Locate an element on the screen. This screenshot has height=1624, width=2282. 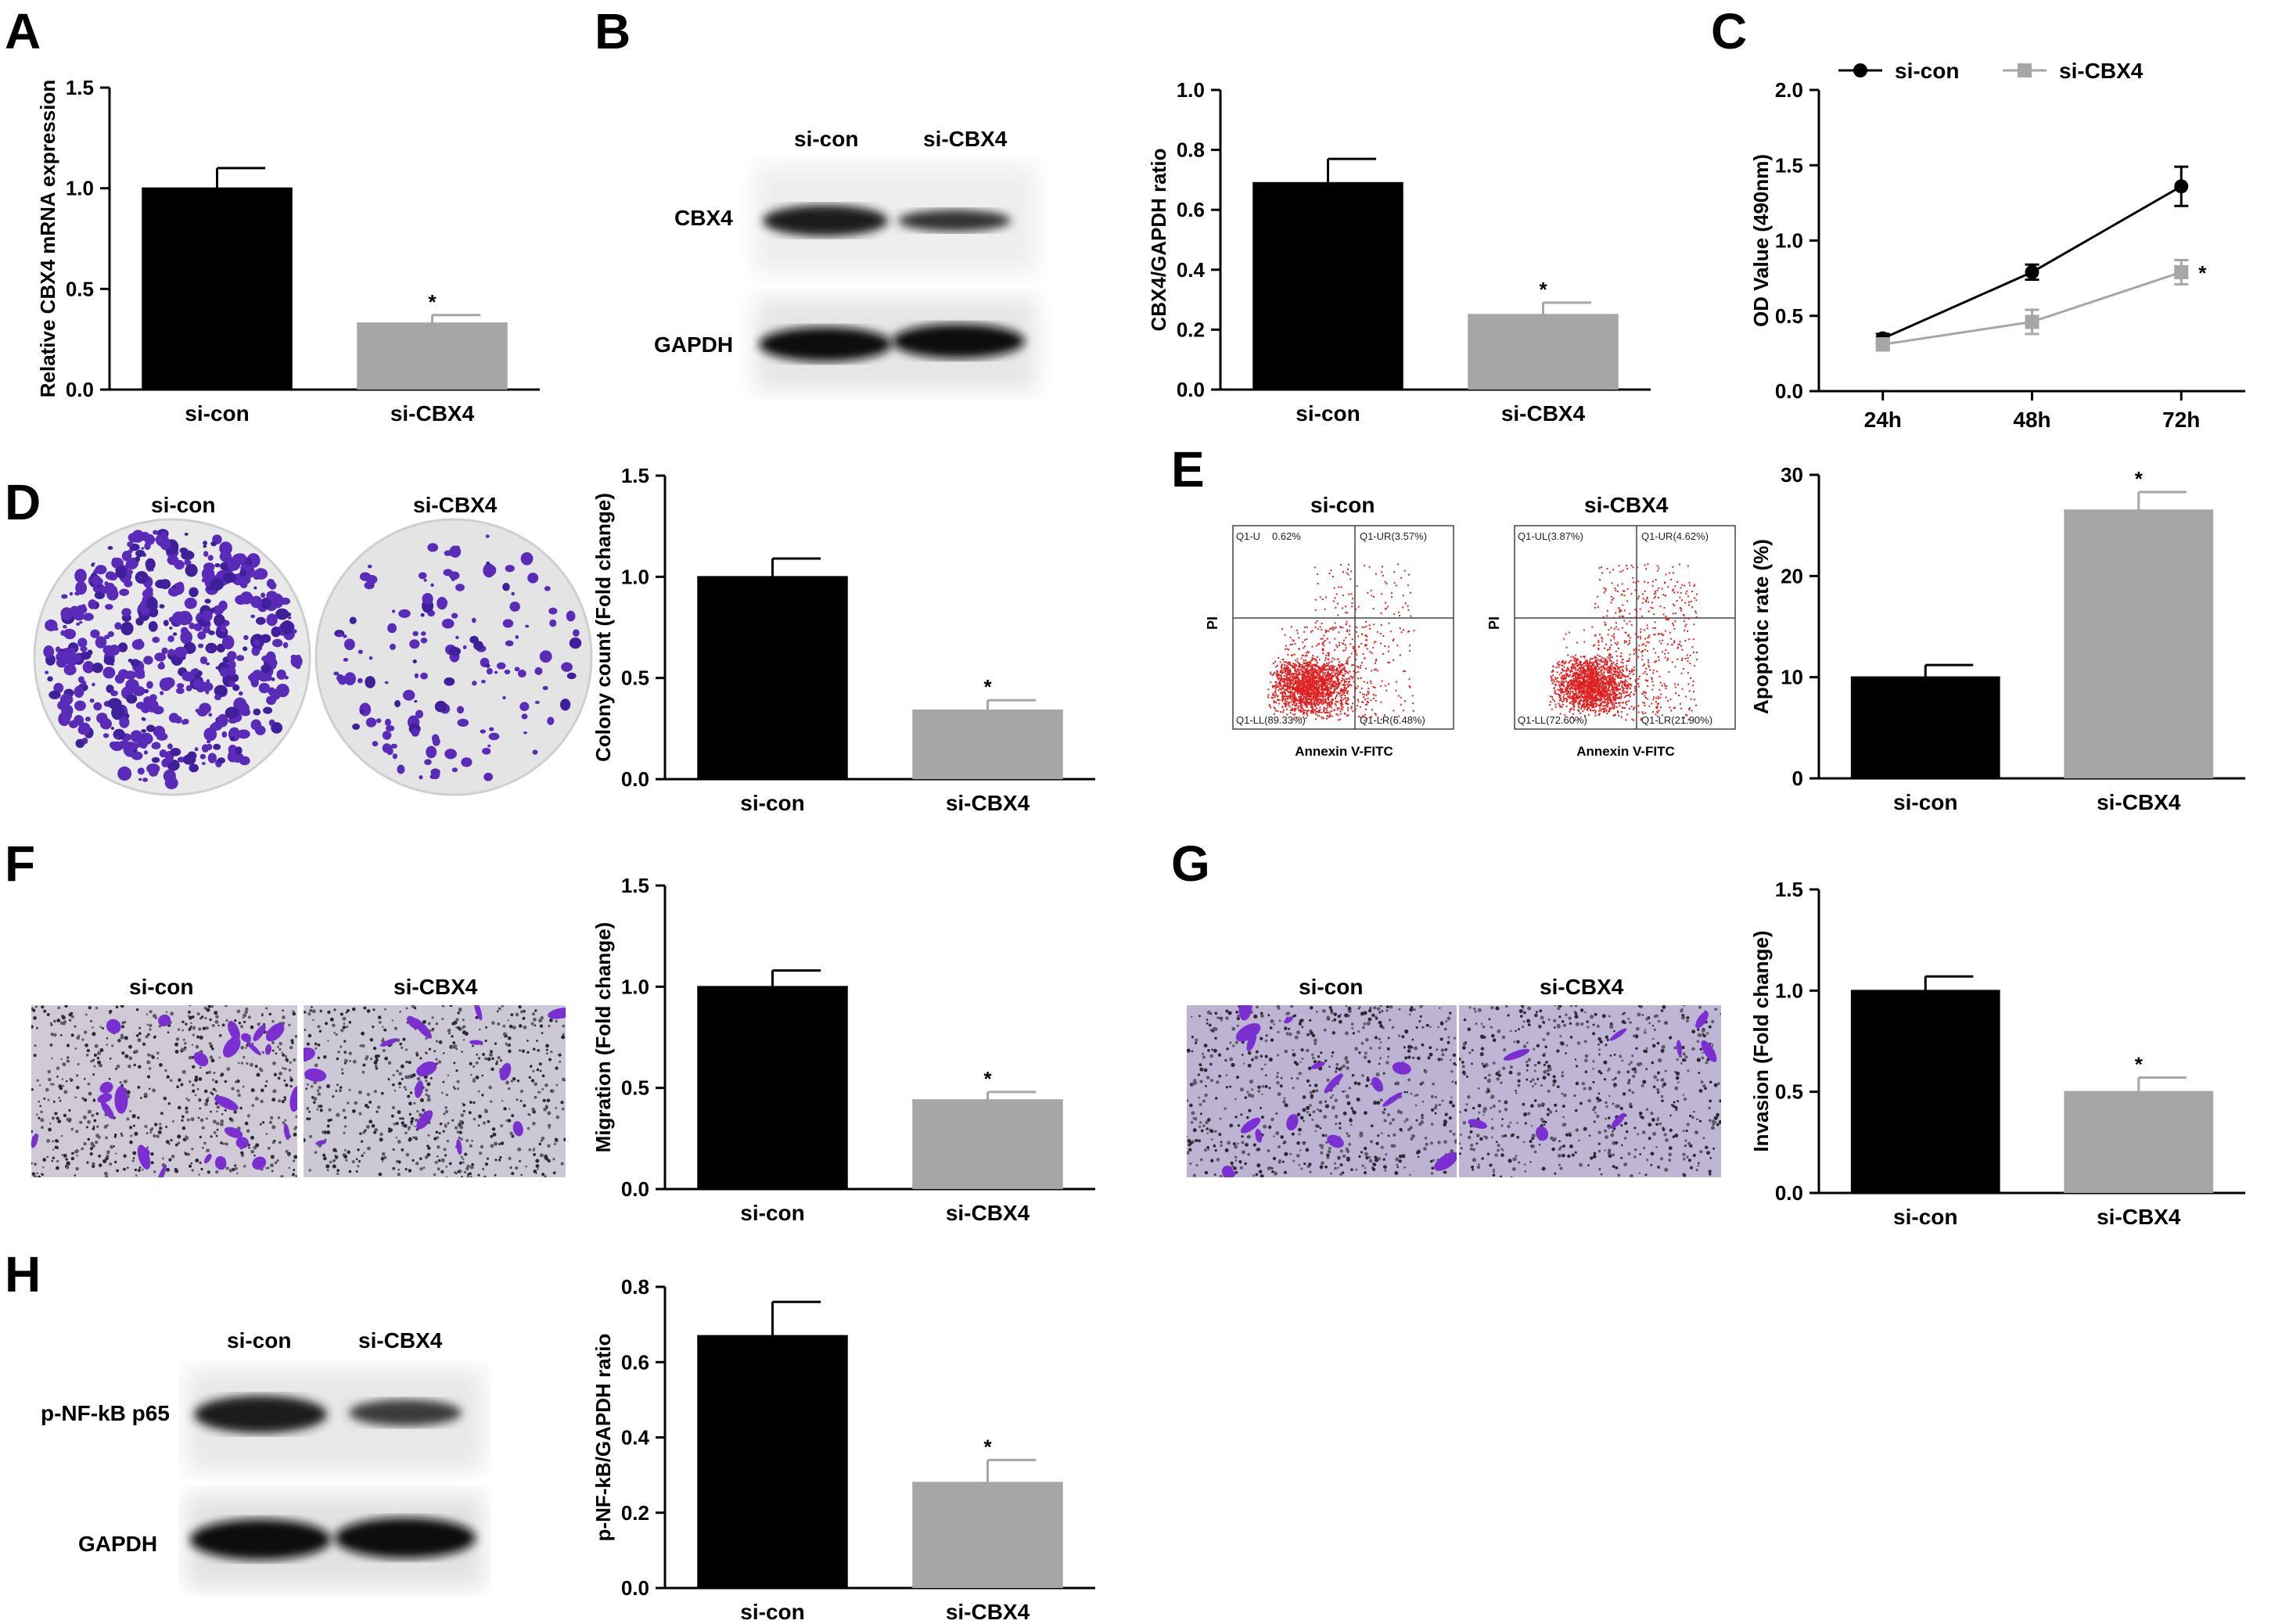
panel-letter-b: B is located at coordinates (613, 31).